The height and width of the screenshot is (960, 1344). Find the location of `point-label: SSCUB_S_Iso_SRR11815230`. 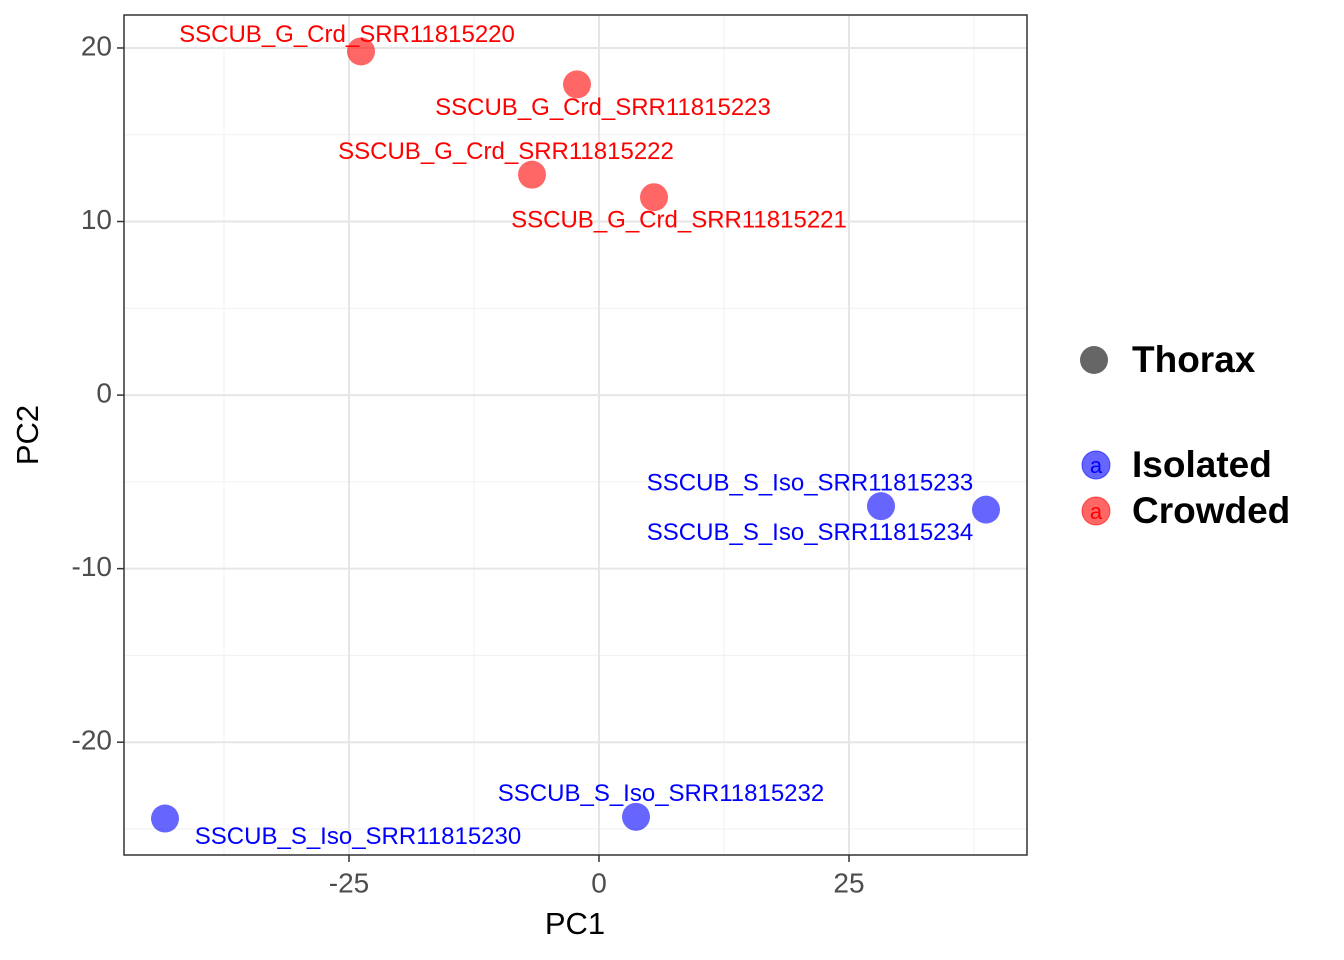

point-label: SSCUB_S_Iso_SRR11815230 is located at coordinates (358, 836).